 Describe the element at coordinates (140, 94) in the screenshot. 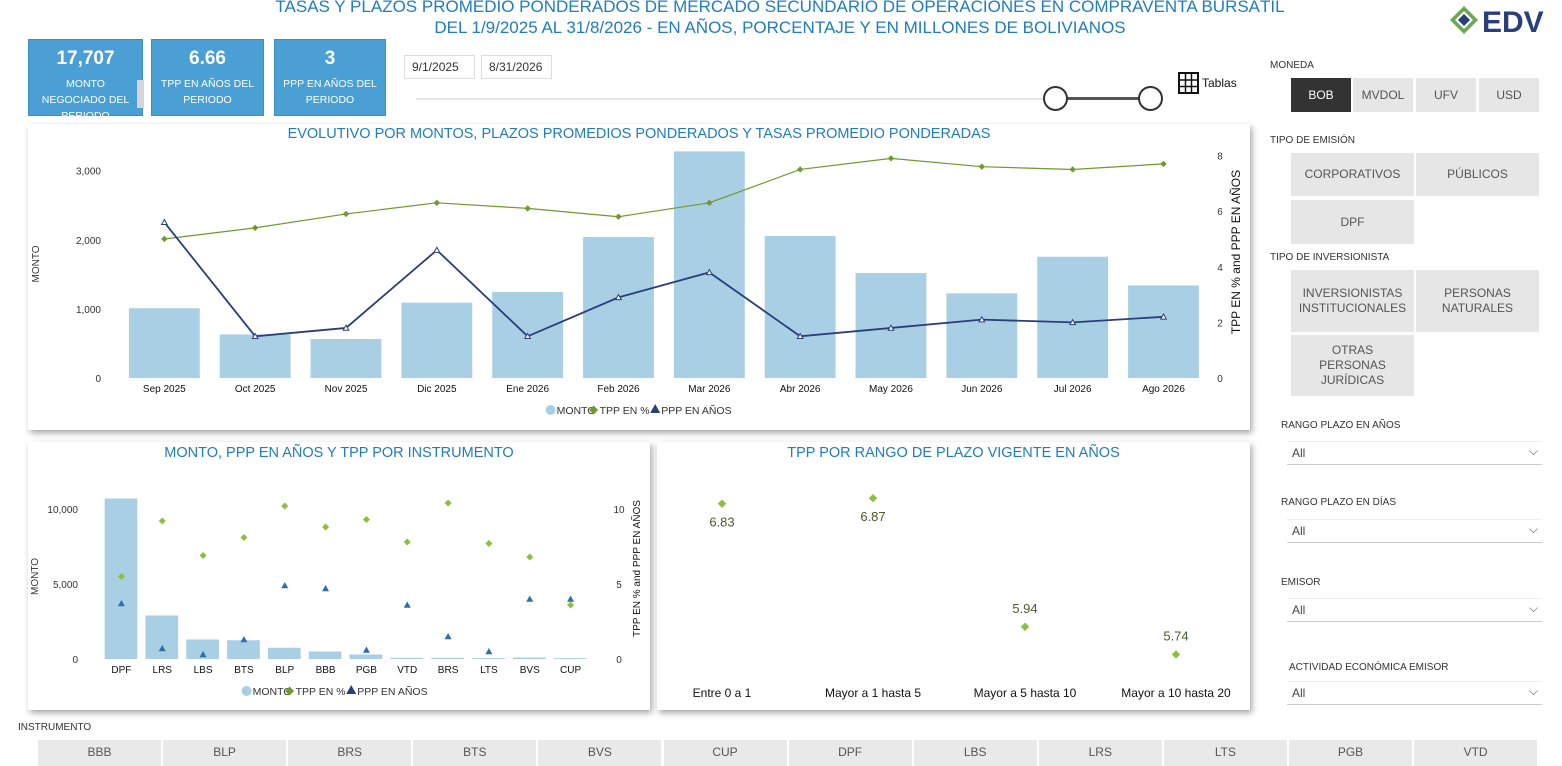

I see `kpi-scrollbar` at that location.